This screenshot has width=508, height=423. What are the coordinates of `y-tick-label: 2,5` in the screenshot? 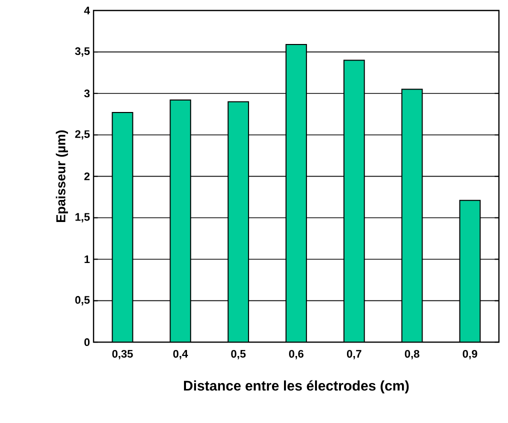 It's located at (82, 135).